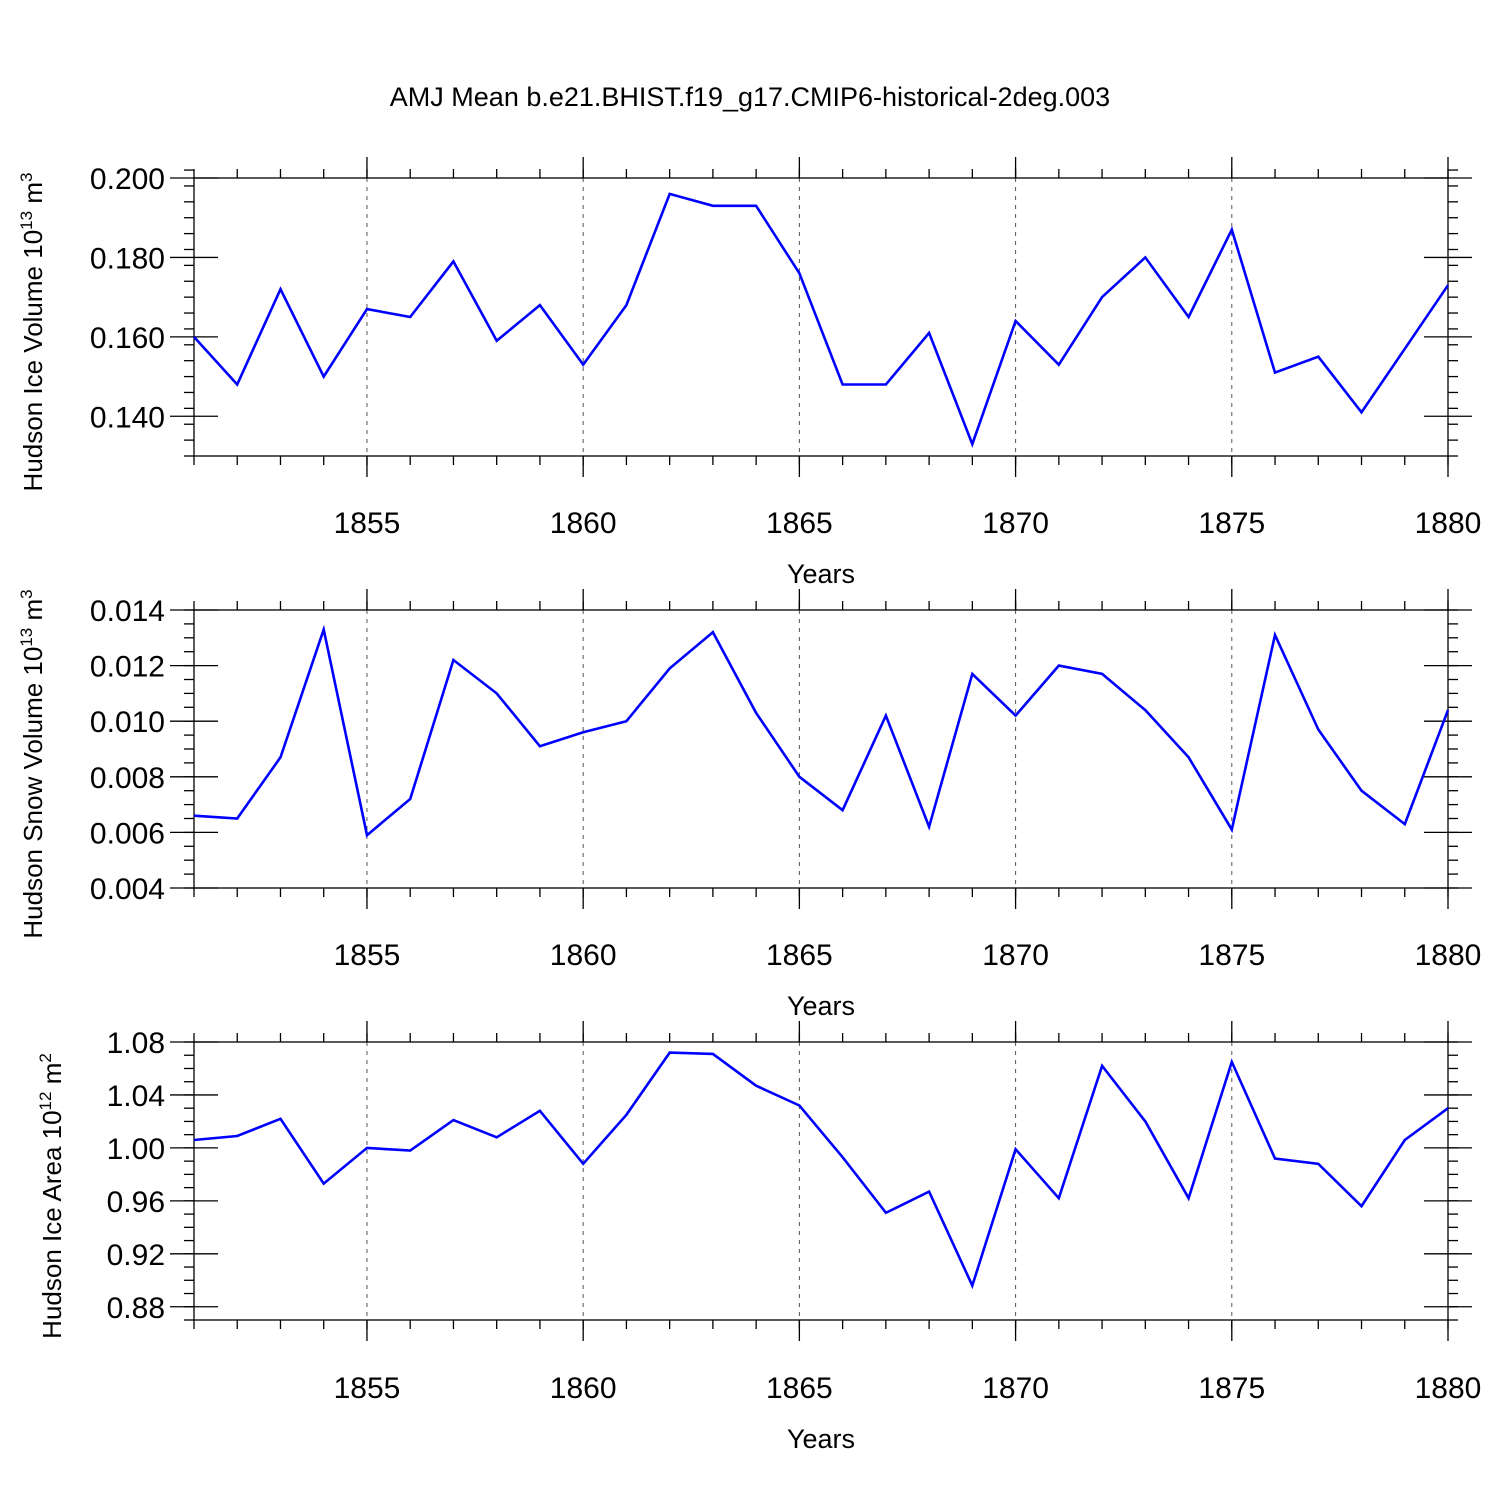 This screenshot has width=1500, height=1500. I want to click on y-tick-label: 0.010, so click(127, 722).